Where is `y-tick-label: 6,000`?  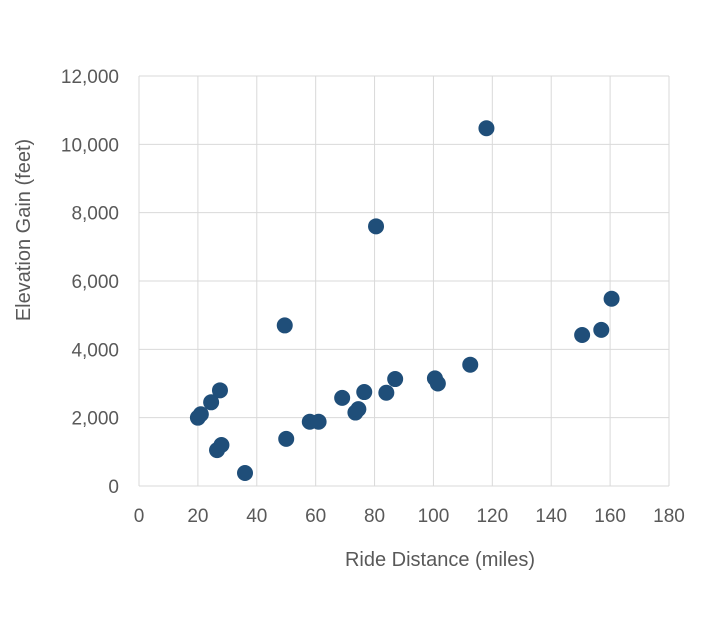 y-tick-label: 6,000 is located at coordinates (95, 282).